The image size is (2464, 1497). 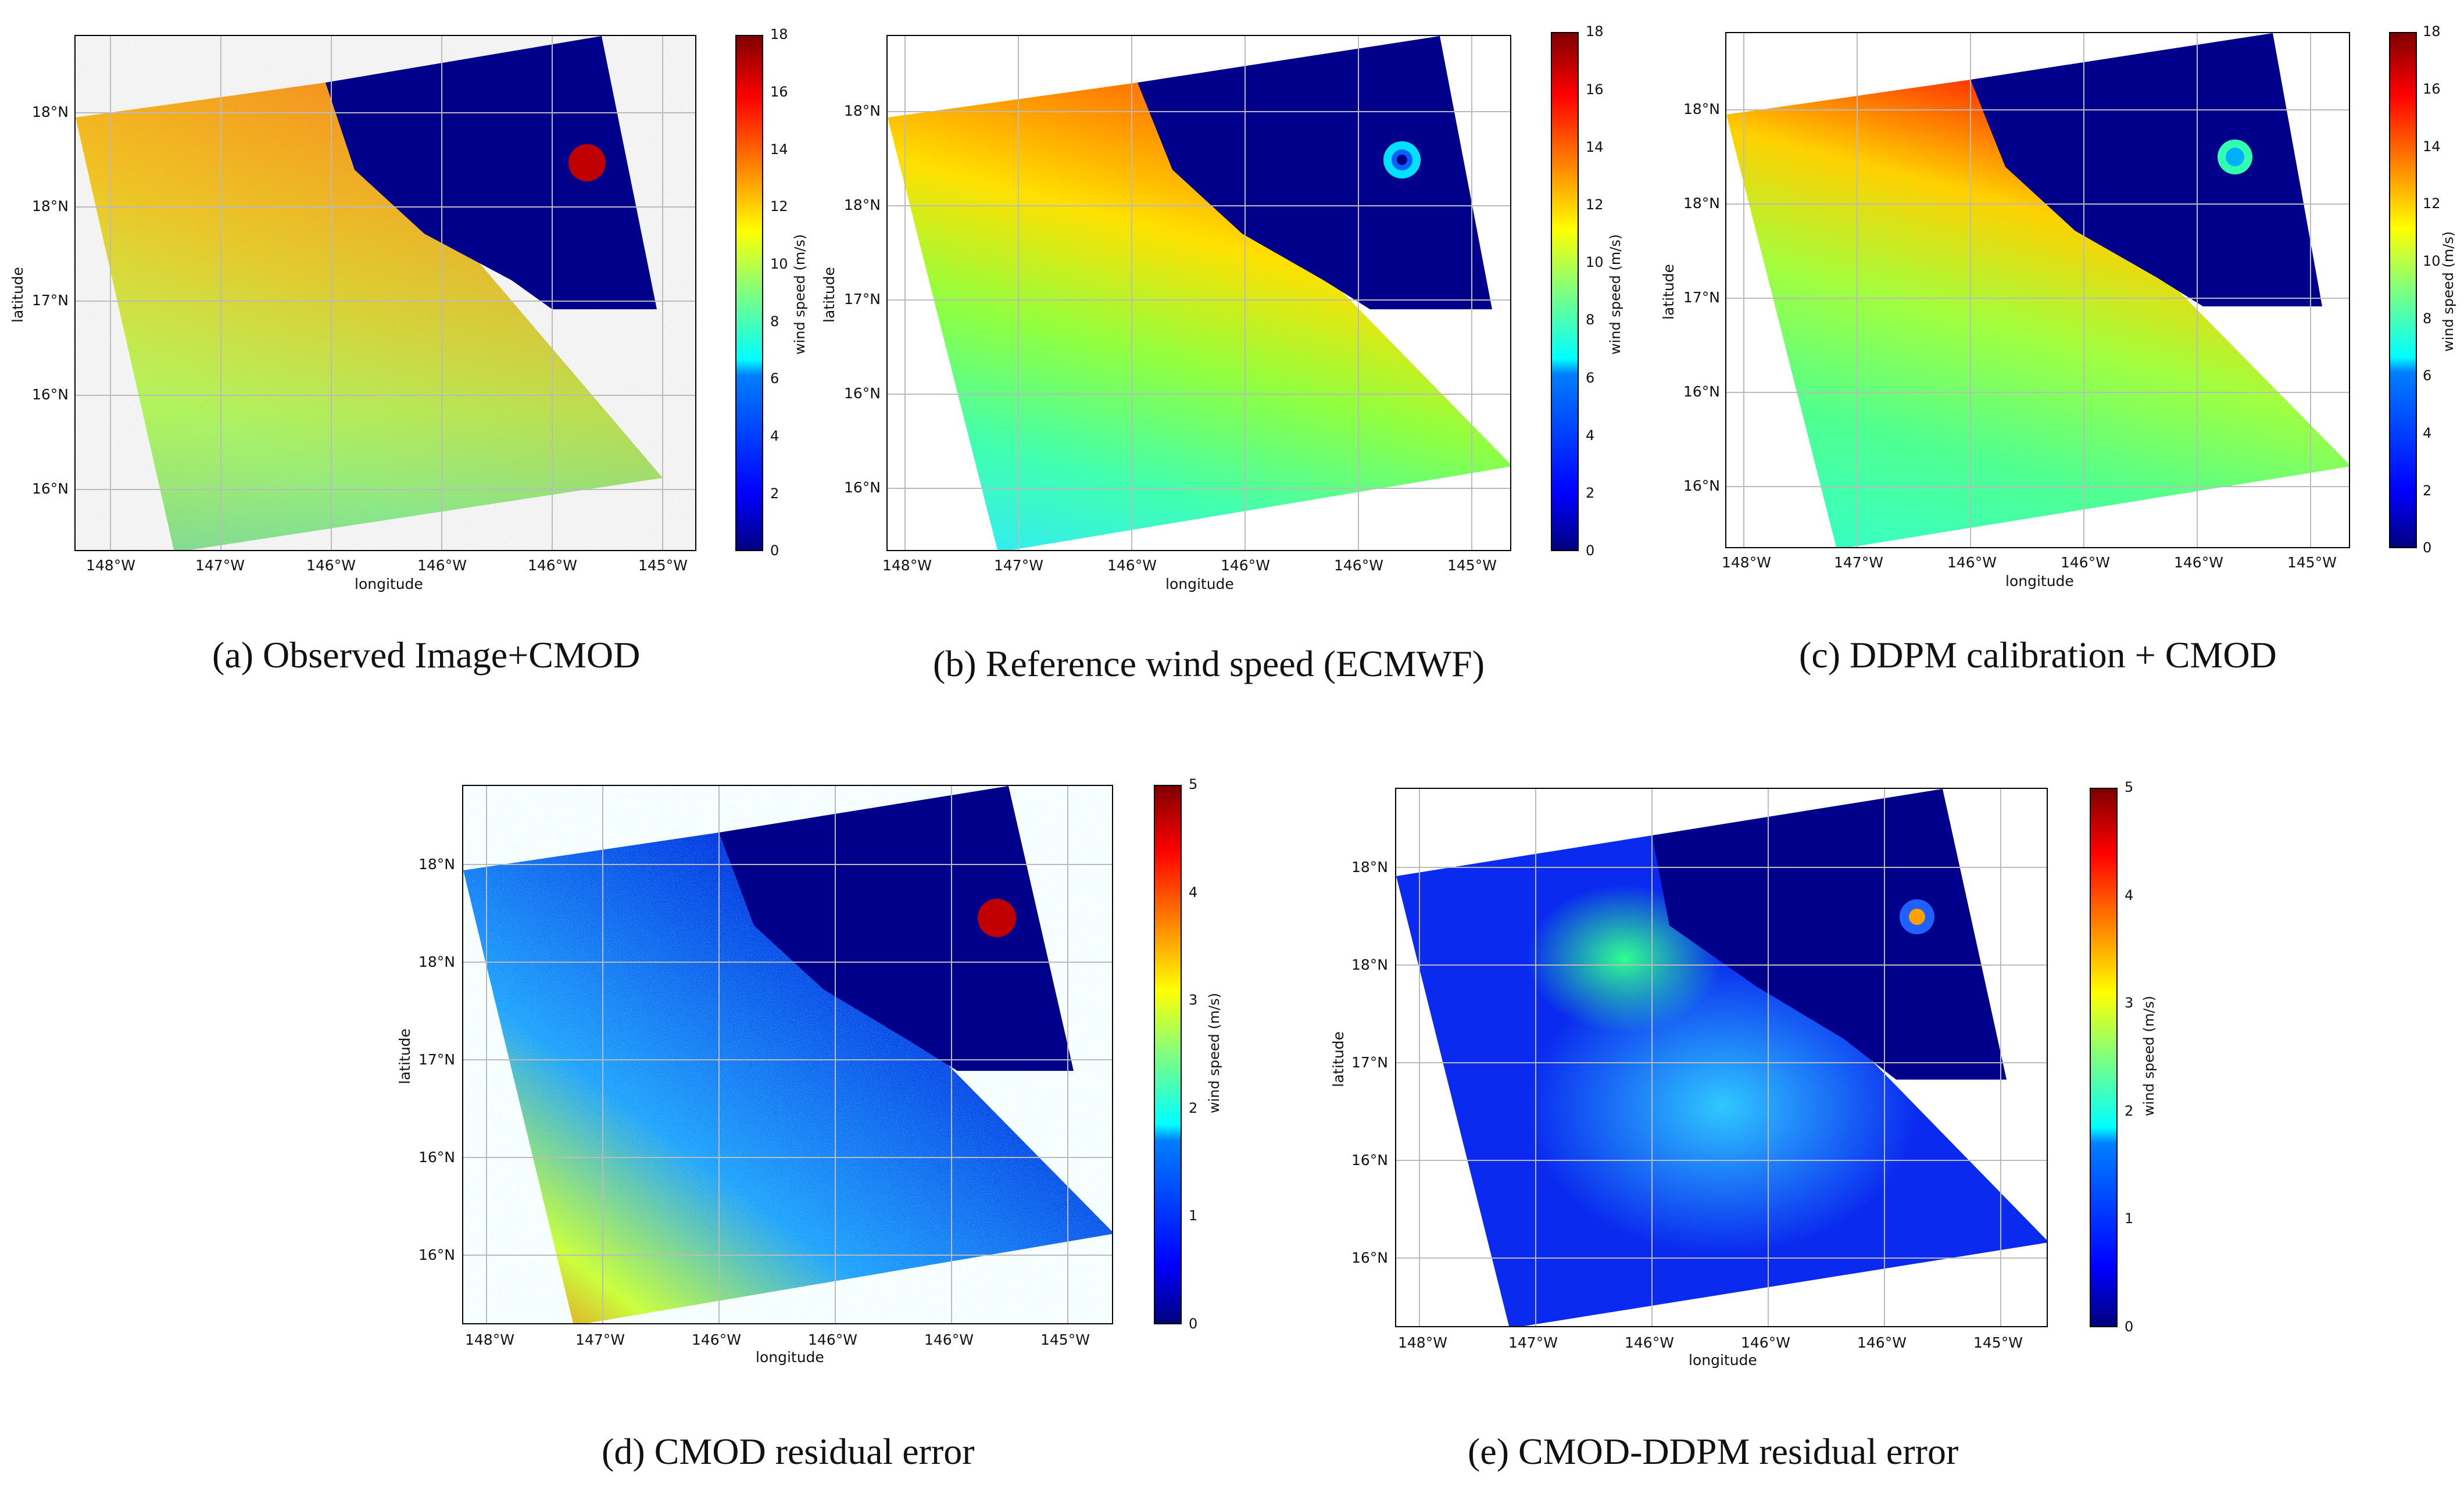 What do you see at coordinates (1209, 663) in the screenshot?
I see `caption-b: (b) Reference wind speed (ECMWF)` at bounding box center [1209, 663].